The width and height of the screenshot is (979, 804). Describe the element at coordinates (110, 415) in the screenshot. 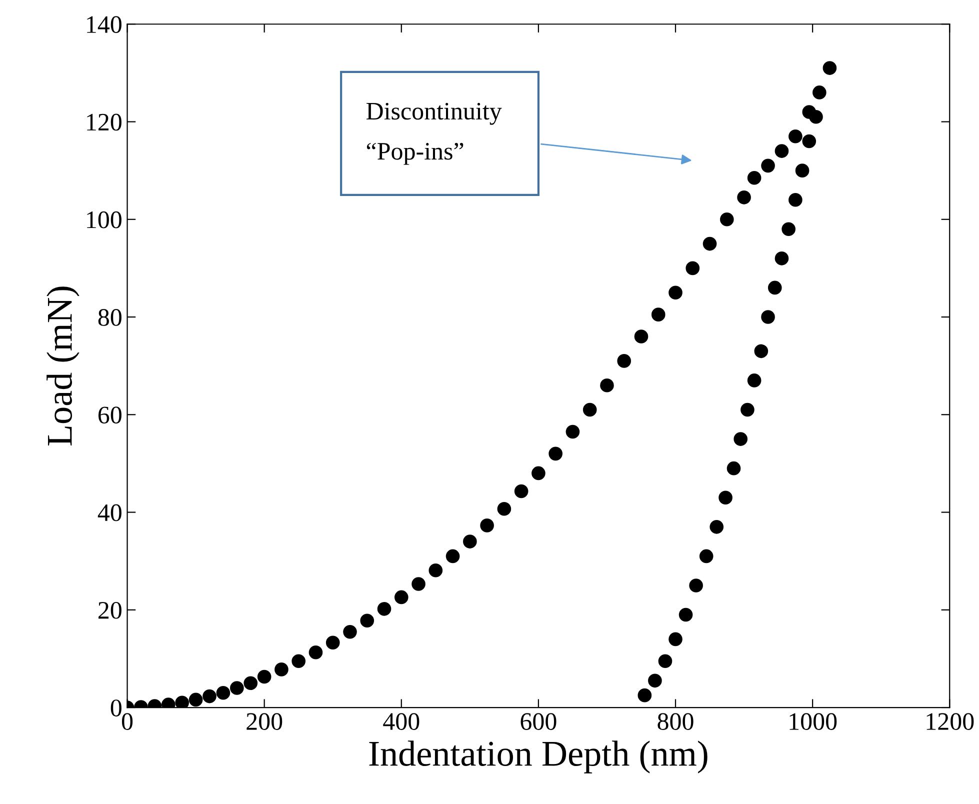

I see `y-tick-label: 60` at that location.